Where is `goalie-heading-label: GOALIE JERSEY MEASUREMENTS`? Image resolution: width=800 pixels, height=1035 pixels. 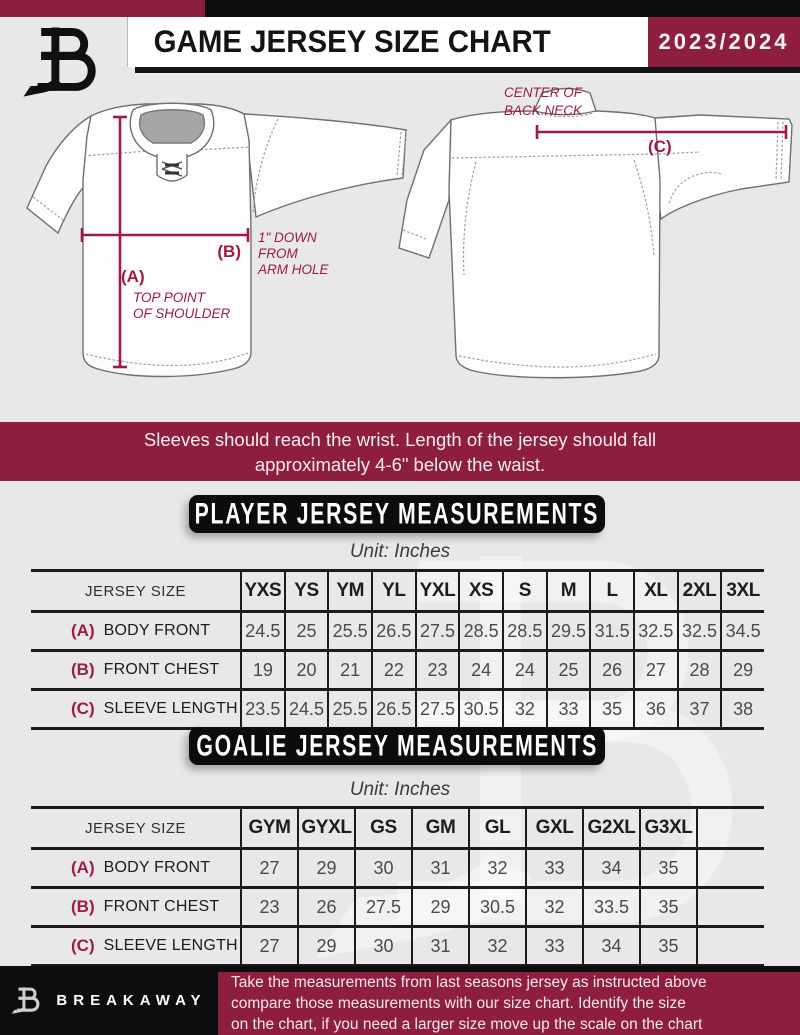 goalie-heading-label: GOALIE JERSEY MEASUREMENTS is located at coordinates (397, 745).